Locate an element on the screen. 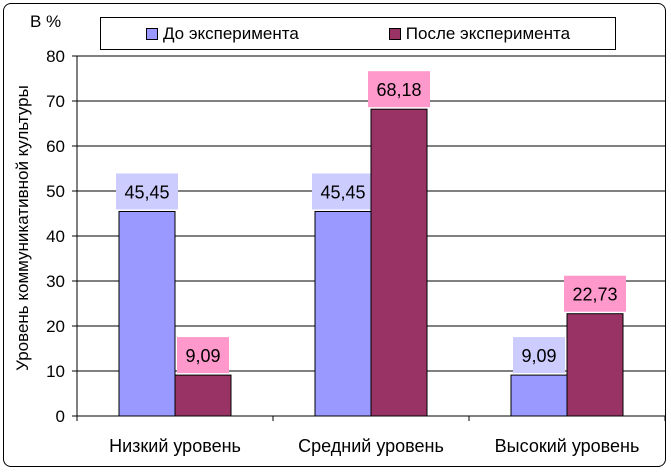 This screenshot has width=671, height=472. legend-item-before: До эксперимента is located at coordinates (222, 33).